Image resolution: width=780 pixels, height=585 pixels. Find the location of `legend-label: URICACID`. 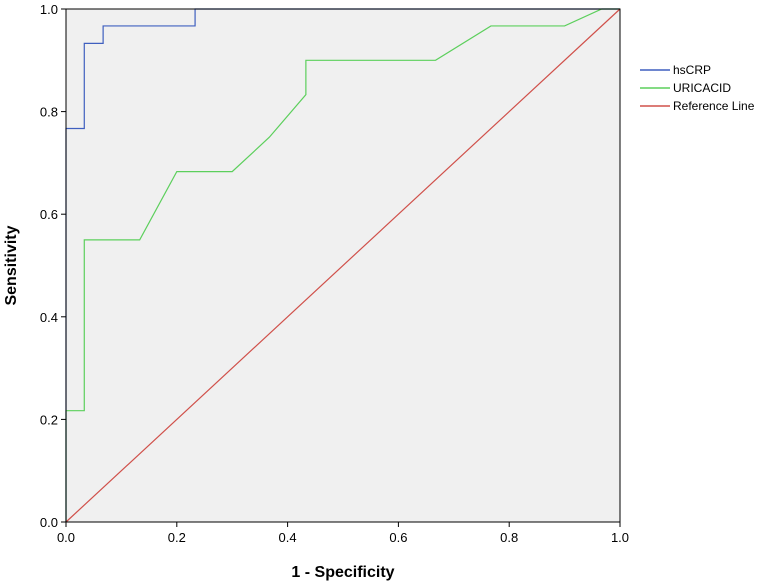

legend-label: URICACID is located at coordinates (702, 88).